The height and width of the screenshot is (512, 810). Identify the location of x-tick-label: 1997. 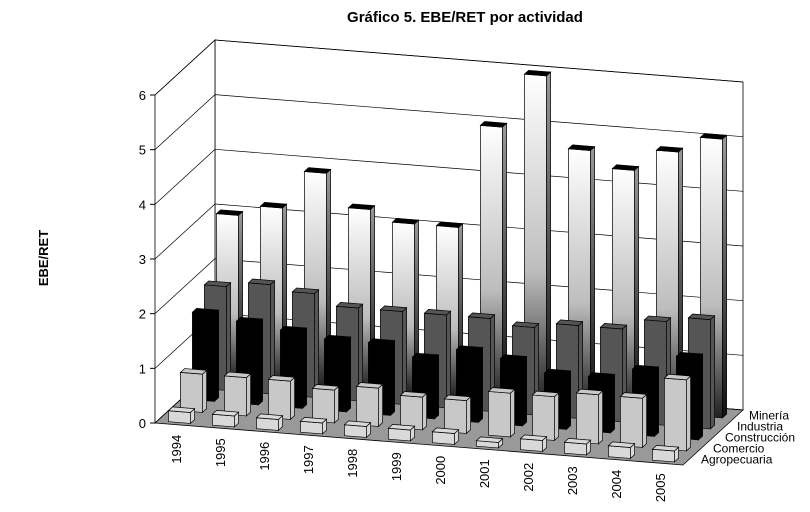
(308, 459).